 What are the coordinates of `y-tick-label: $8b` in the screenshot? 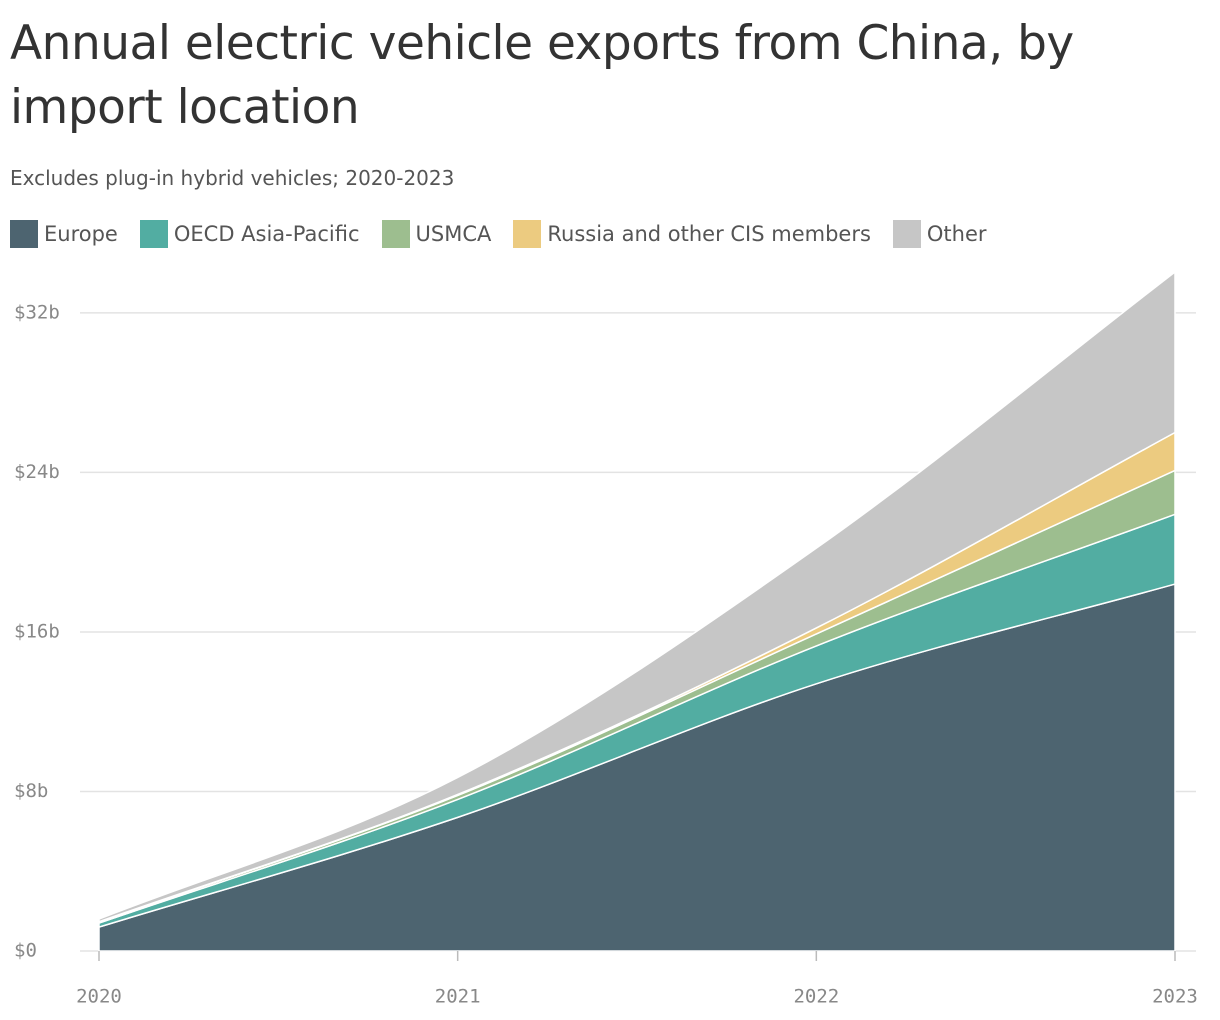 It's located at (31, 791).